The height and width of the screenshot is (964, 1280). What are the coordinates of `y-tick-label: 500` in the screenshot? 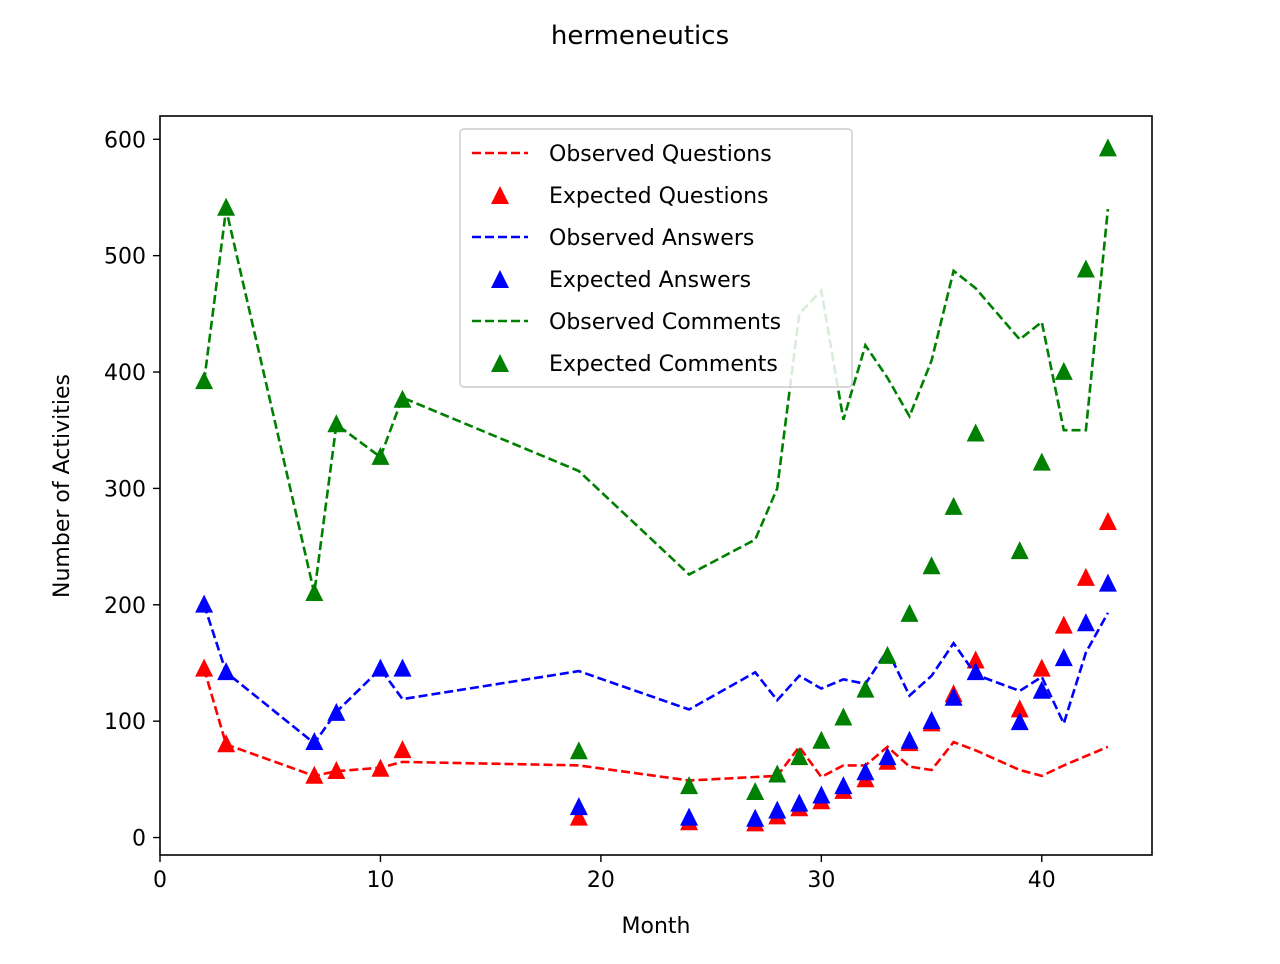 It's located at (125, 257).